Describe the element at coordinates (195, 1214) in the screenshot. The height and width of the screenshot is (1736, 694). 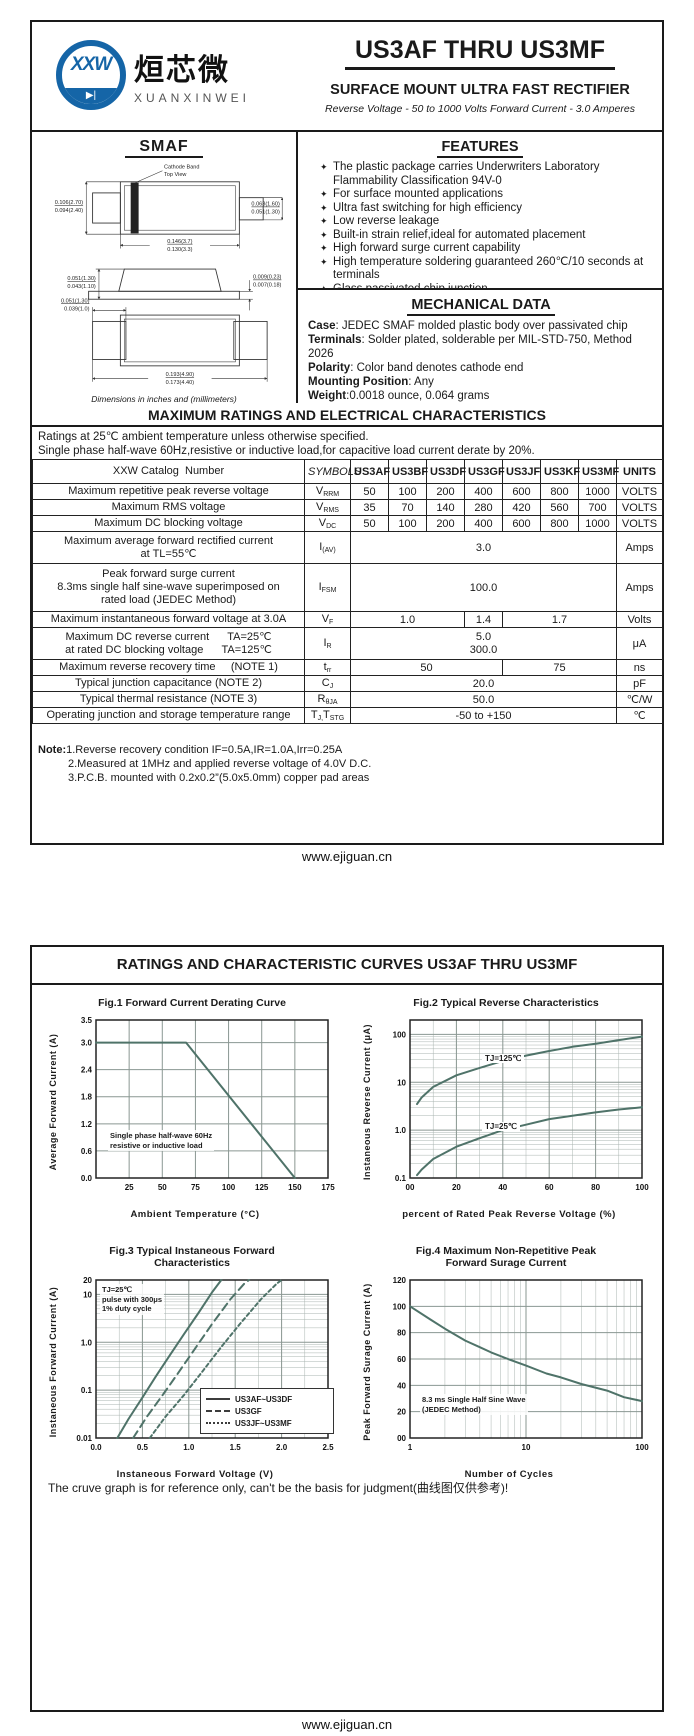
I see `fig1-x-axis-label: Ambient Temperature (°C)` at that location.